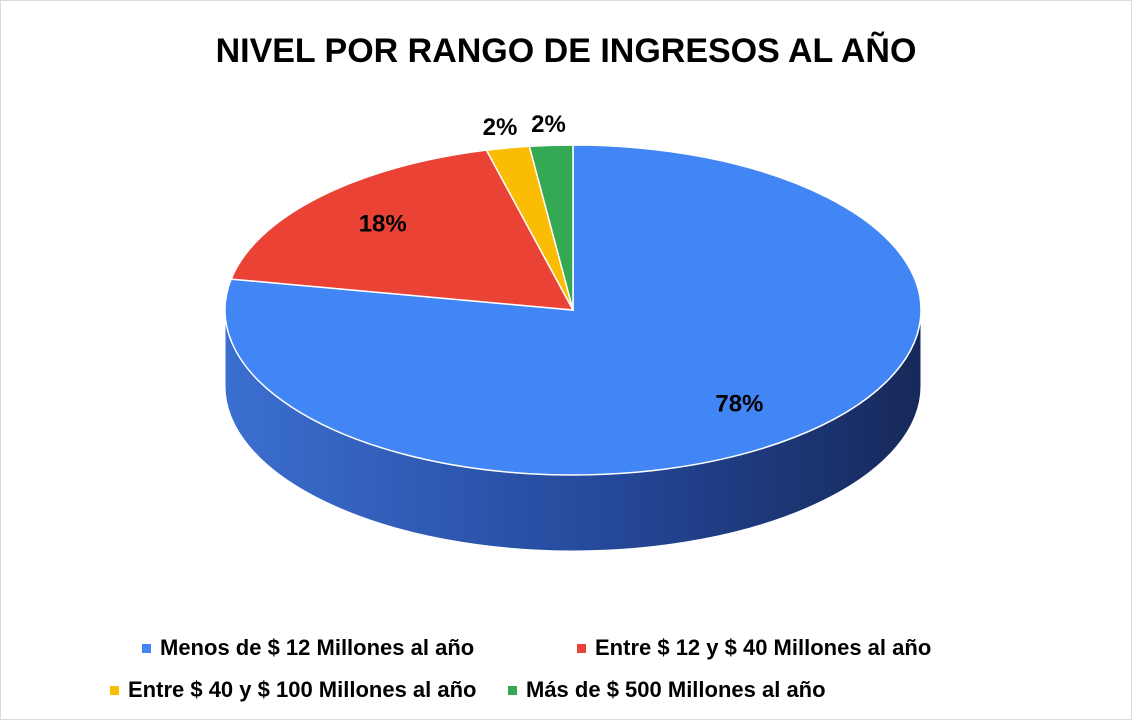  Describe the element at coordinates (302, 689) in the screenshot. I see `legend-label: Entre $ 40 y $ 100 Millones al año` at that location.